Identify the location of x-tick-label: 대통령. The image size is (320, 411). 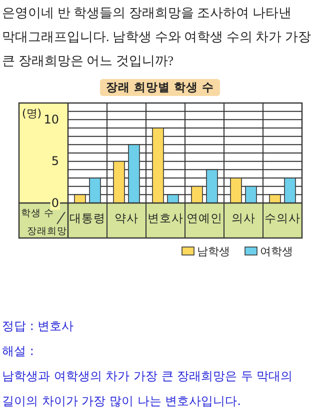
(88, 218).